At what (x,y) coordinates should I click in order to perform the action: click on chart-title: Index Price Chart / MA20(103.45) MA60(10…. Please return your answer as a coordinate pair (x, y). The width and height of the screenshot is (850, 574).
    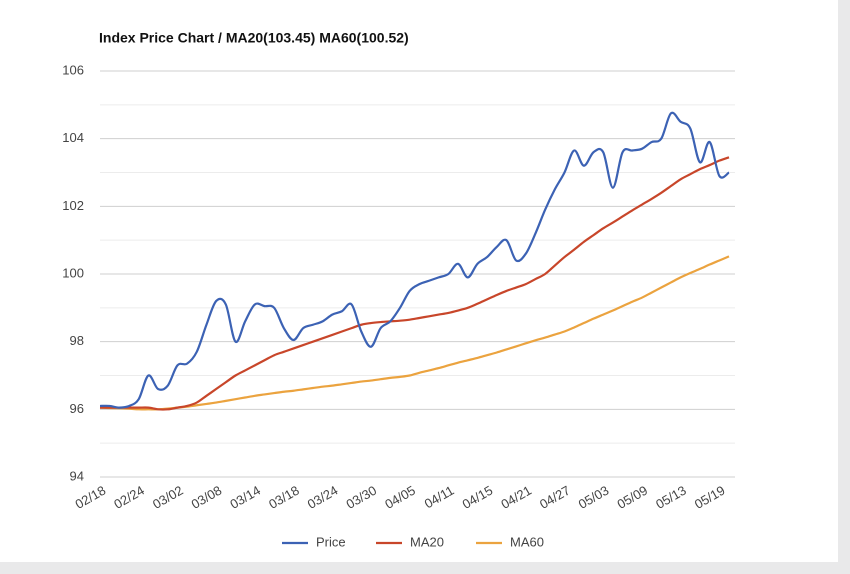
    Looking at the image, I should click on (254, 38).